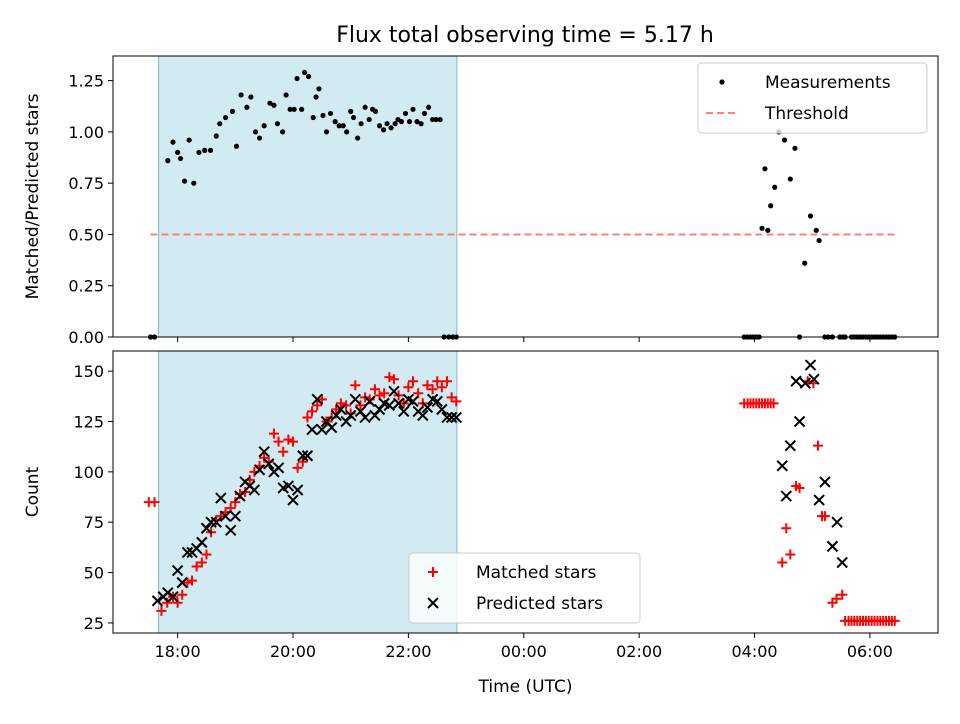 The height and width of the screenshot is (724, 960). Describe the element at coordinates (812, 98) in the screenshot. I see `legend: Measurements Threshold` at that location.